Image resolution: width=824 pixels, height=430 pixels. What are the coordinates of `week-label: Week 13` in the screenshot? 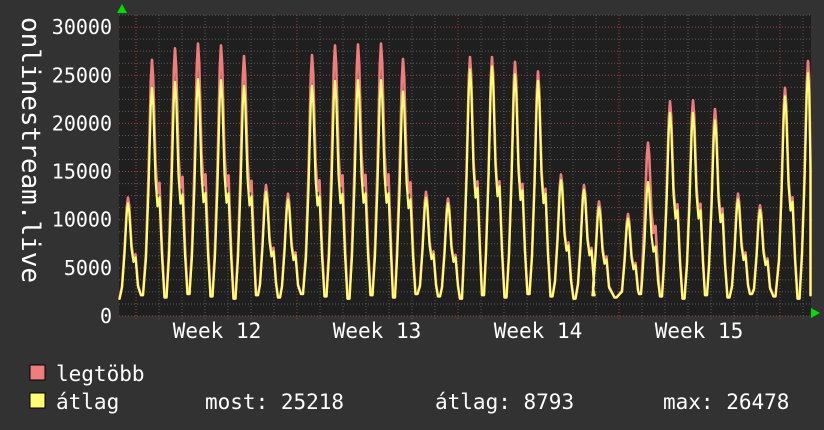 It's located at (377, 331).